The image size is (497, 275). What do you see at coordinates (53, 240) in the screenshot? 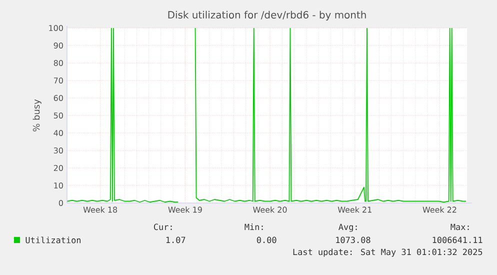
I see `legend-label: Utilization` at bounding box center [53, 240].